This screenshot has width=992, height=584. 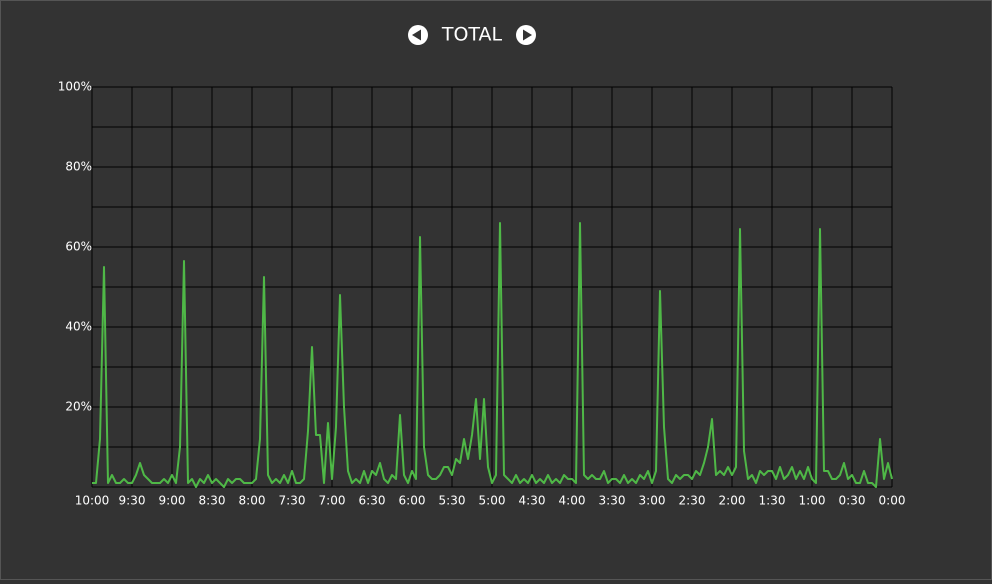 What do you see at coordinates (78, 407) in the screenshot?
I see `y-tick-label: 20%` at bounding box center [78, 407].